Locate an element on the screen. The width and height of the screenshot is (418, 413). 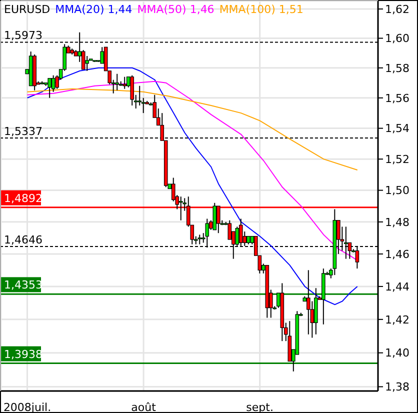
x-tick-label: août is located at coordinates (144, 407).